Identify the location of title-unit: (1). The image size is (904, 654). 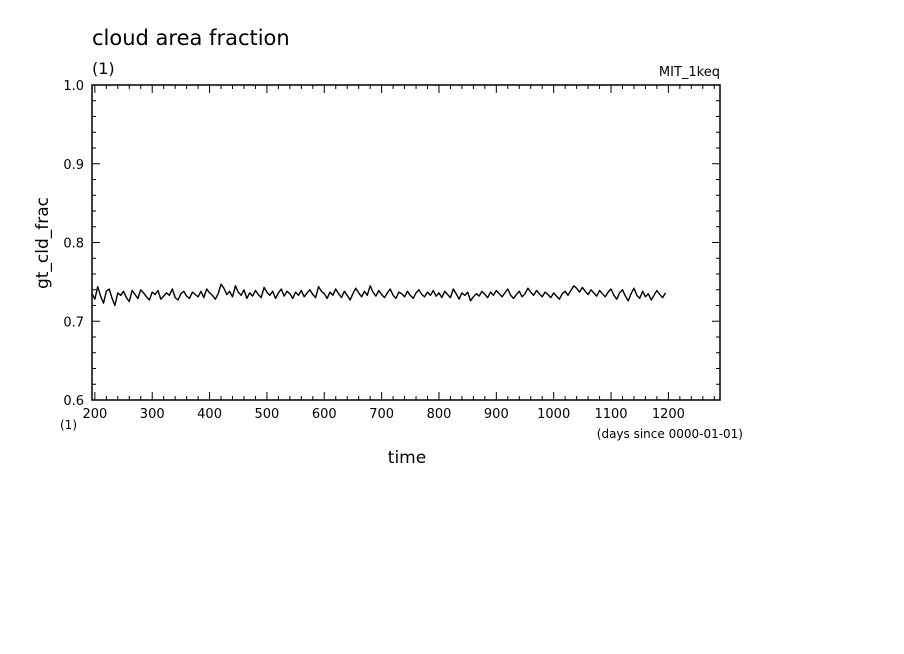
(103, 68).